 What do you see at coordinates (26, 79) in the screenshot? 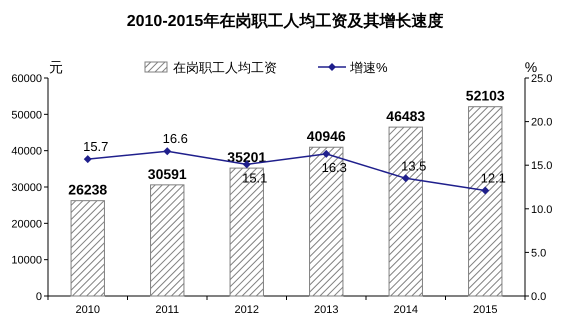
I see `y-tick-label: 60000` at bounding box center [26, 79].